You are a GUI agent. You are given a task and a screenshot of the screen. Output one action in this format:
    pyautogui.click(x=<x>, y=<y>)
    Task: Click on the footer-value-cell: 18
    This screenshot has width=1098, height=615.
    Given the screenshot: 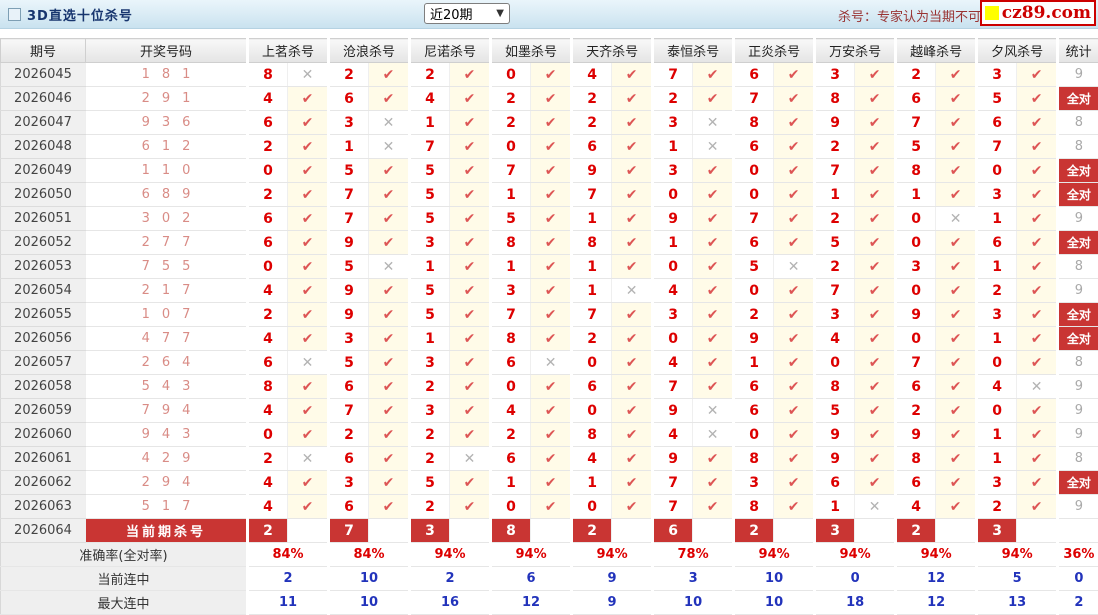 What is the action you would take?
    pyautogui.click(x=854, y=602)
    